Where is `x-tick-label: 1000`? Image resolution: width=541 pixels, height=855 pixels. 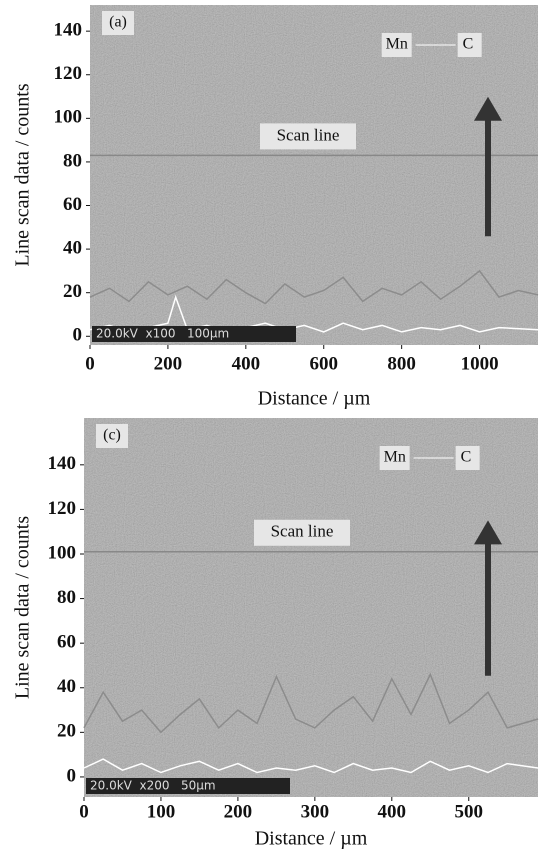
x-tick-label: 1000 is located at coordinates (480, 363).